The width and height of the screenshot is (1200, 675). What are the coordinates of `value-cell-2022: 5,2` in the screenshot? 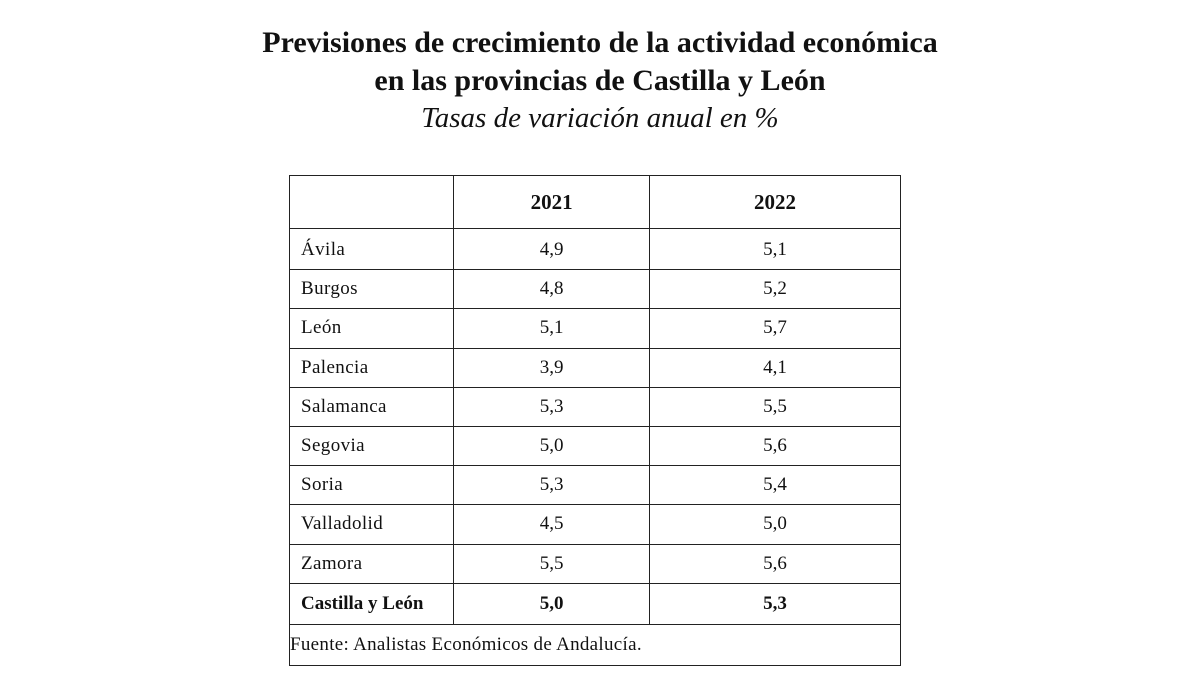 It's located at (775, 289).